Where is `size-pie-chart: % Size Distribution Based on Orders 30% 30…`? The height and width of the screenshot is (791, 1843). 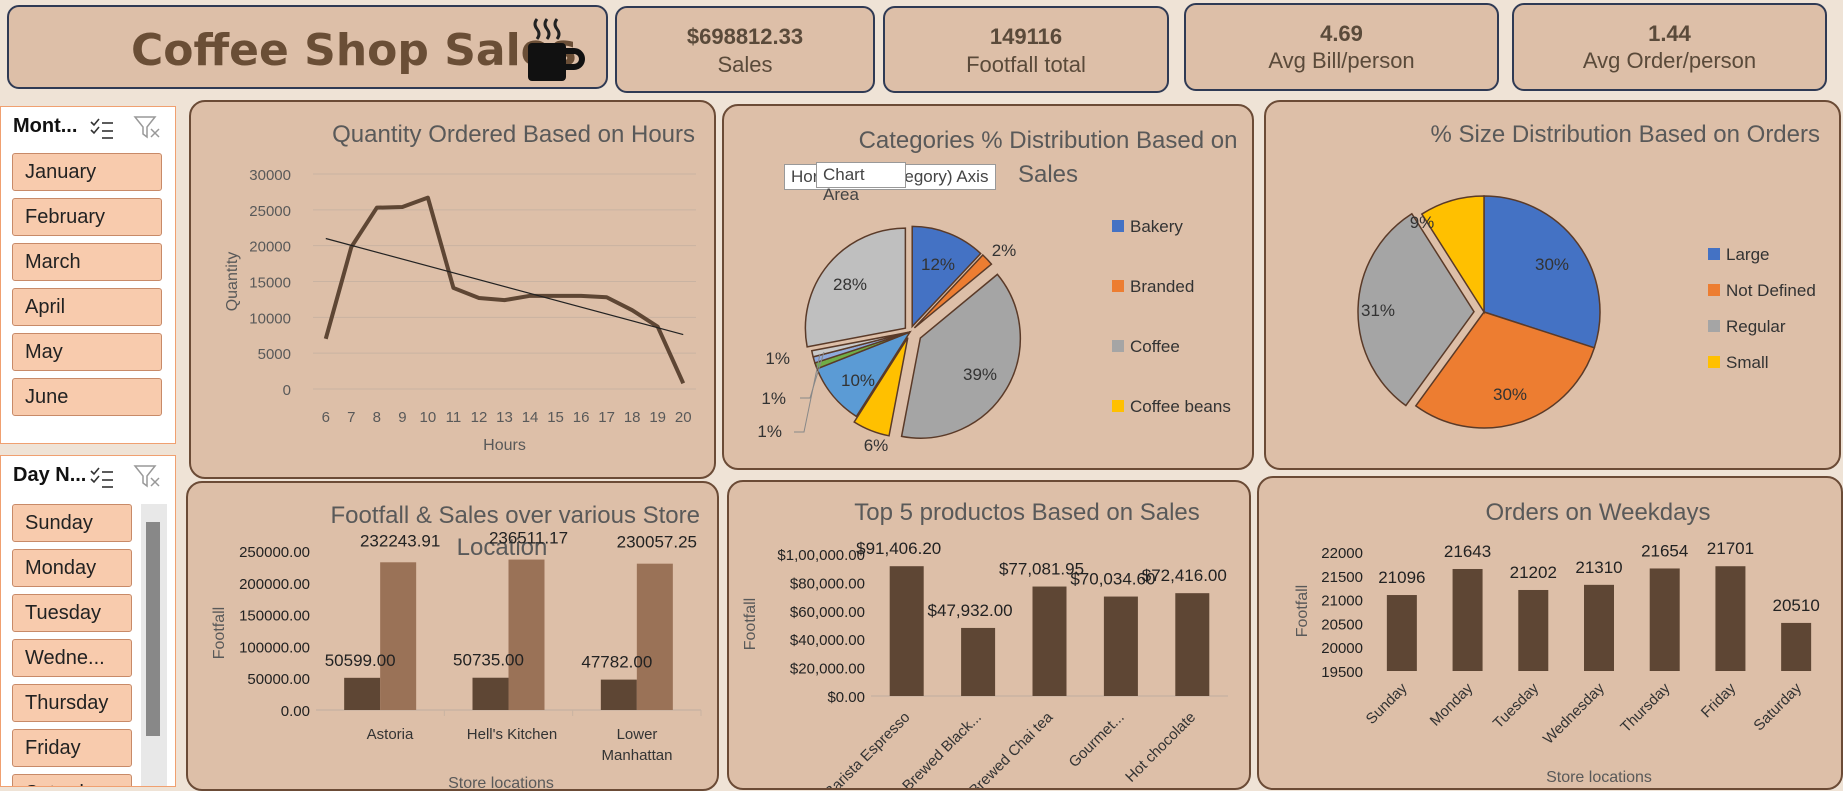
size-pie-chart: % Size Distribution Based on Orders 30% 30… is located at coordinates (1588, 275).